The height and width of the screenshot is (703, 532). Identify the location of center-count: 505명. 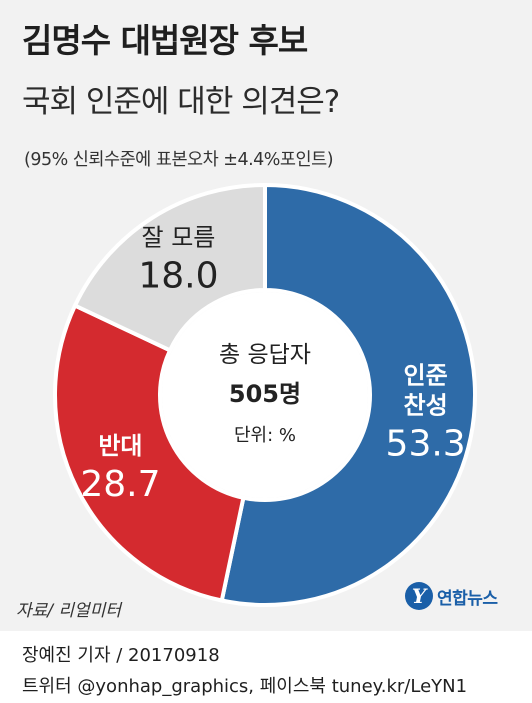
(265, 394).